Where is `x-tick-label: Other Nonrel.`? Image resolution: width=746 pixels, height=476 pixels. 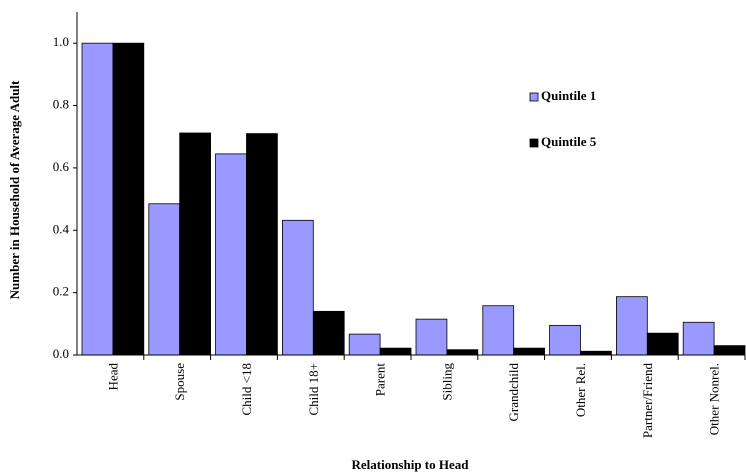
x-tick-label: Other Nonrel. is located at coordinates (714, 399).